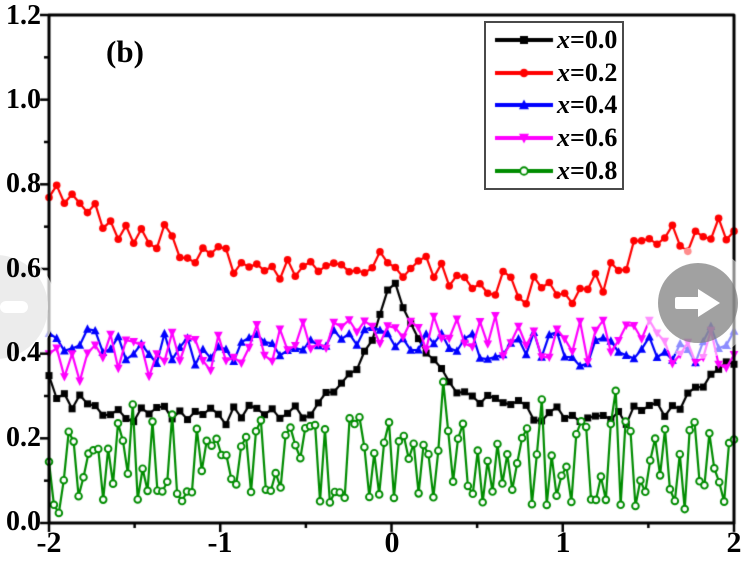 Image resolution: width=742 pixels, height=567 pixels. I want to click on panel-label: (b), so click(125, 51).